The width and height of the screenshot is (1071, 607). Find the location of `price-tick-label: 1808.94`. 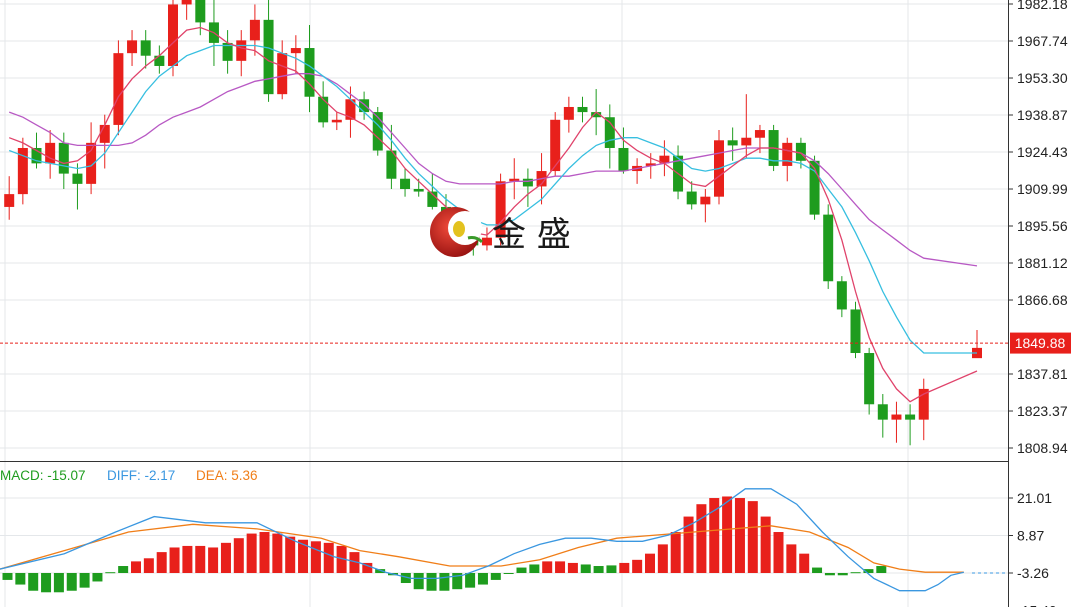

price-tick-label: 1808.94 is located at coordinates (1042, 448).